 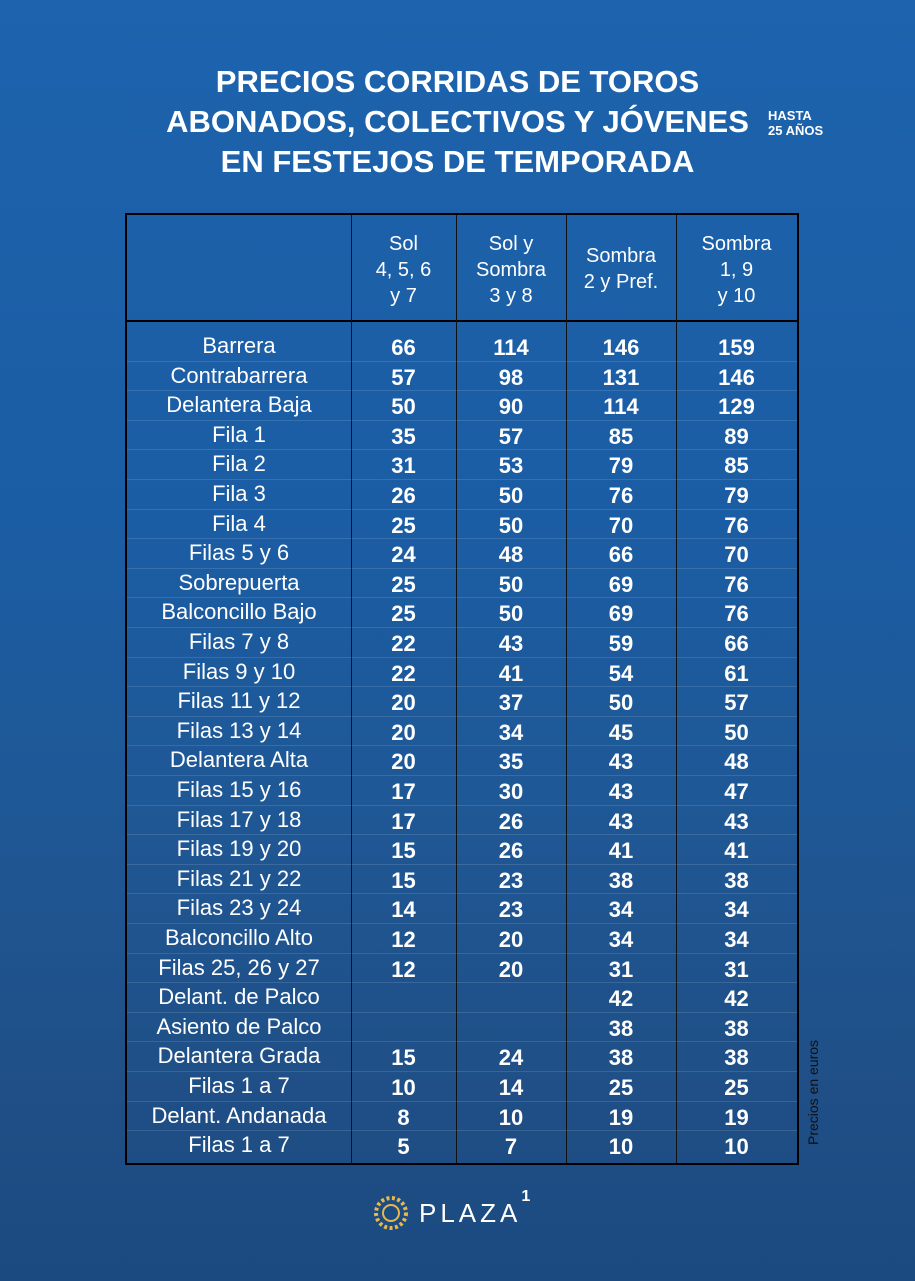 I want to click on column-header: Sol 4, 5, 6 y 7, so click(x=403, y=270).